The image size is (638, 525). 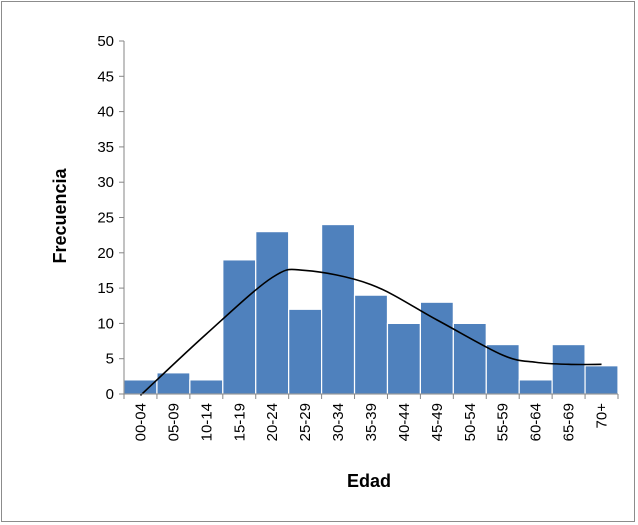 I want to click on x-tick-label: 35-39, so click(x=371, y=422).